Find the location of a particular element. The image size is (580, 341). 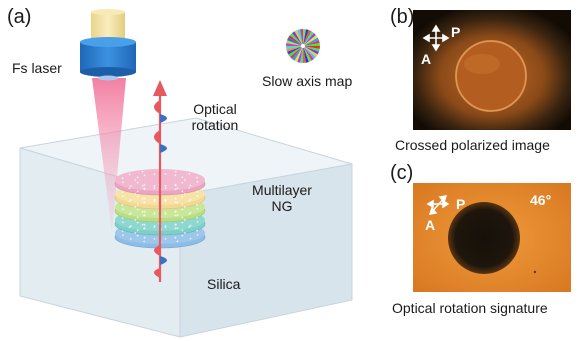

multilayer-ng-line-1: Multilayer is located at coordinates (282, 190).